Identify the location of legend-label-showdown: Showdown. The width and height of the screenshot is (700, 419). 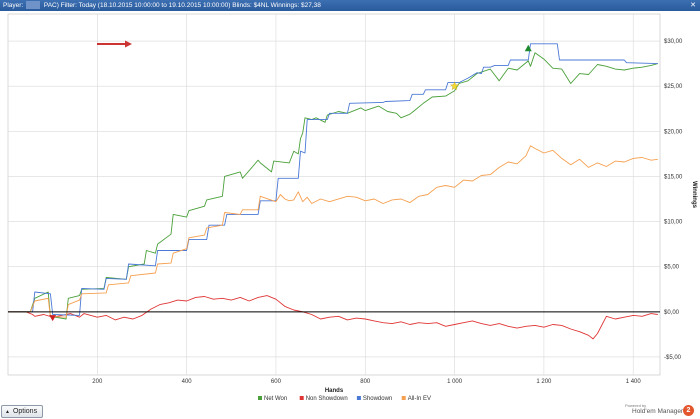
(377, 399).